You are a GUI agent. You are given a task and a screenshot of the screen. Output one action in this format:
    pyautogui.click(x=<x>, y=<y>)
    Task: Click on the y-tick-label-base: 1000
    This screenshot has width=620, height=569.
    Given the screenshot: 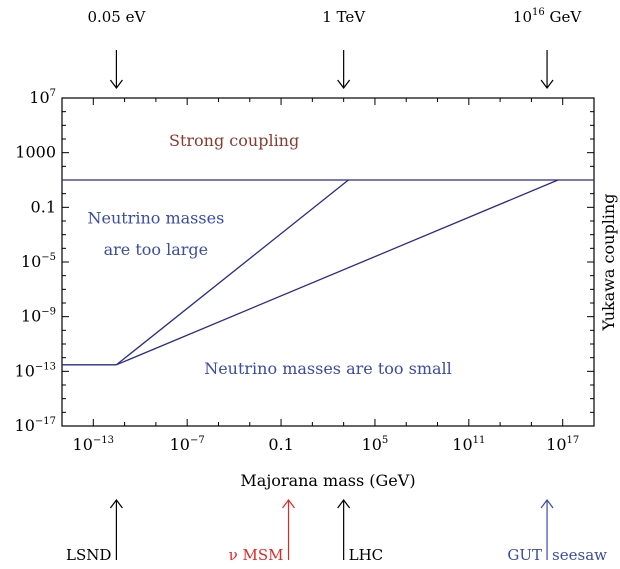 What is the action you would take?
    pyautogui.click(x=35, y=152)
    